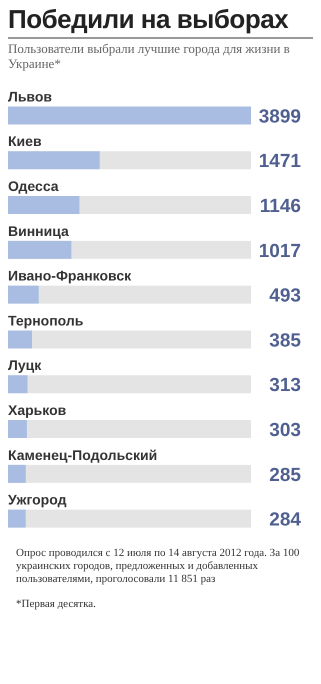  What do you see at coordinates (285, 385) in the screenshot?
I see `data-label: 313` at bounding box center [285, 385].